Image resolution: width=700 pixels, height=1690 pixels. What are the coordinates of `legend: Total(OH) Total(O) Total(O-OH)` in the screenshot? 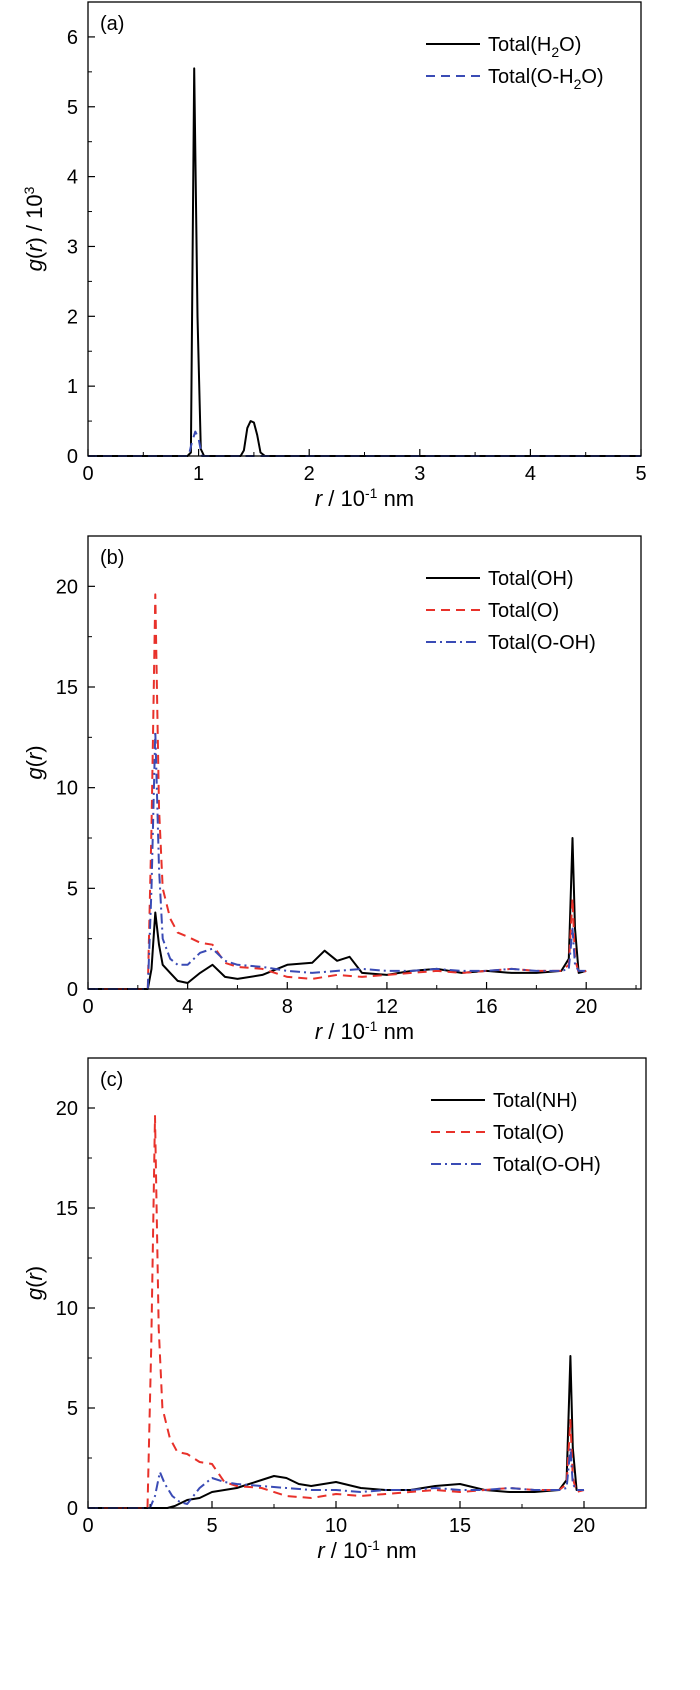 It's located at (511, 611).